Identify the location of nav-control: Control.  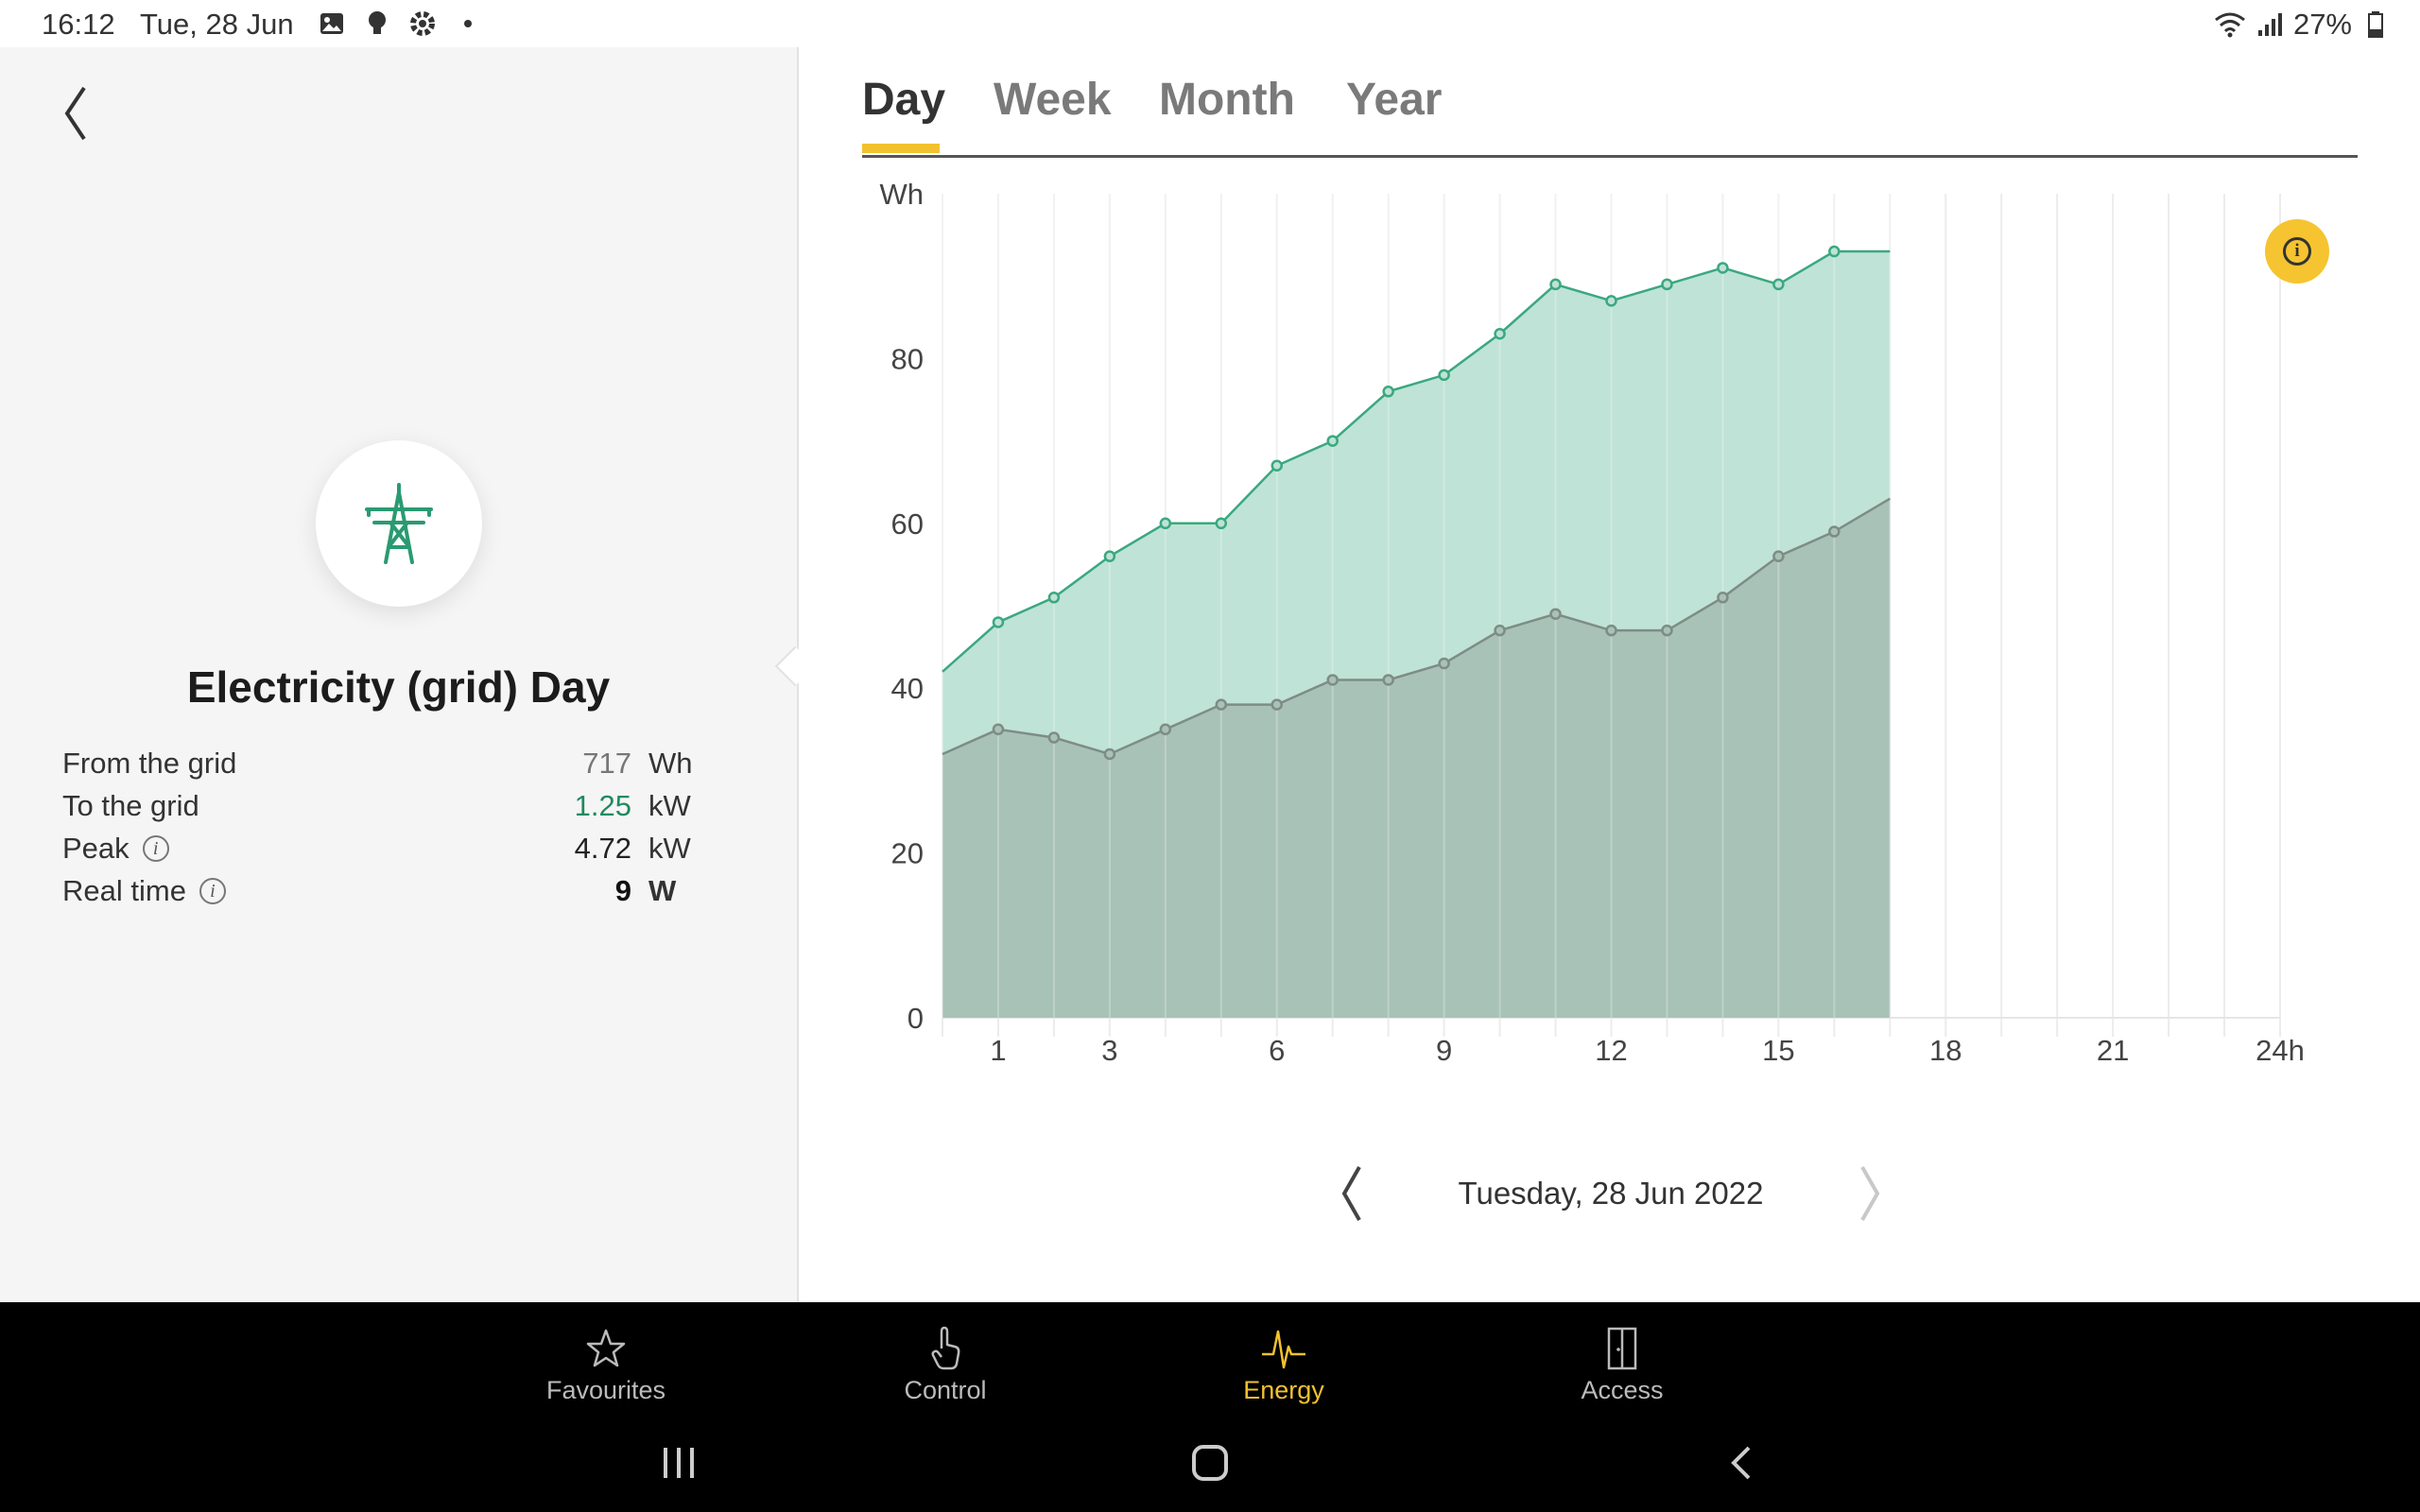
(945, 1363).